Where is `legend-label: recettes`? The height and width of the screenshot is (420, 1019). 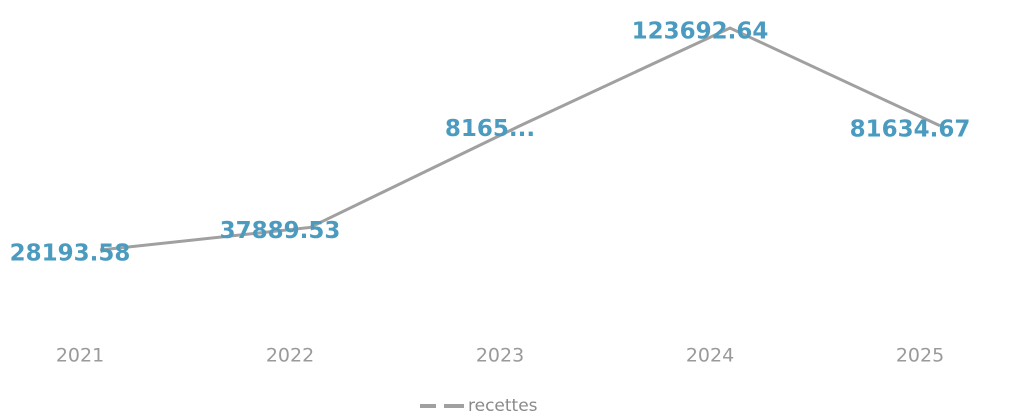
legend-label: recettes is located at coordinates (503, 406).